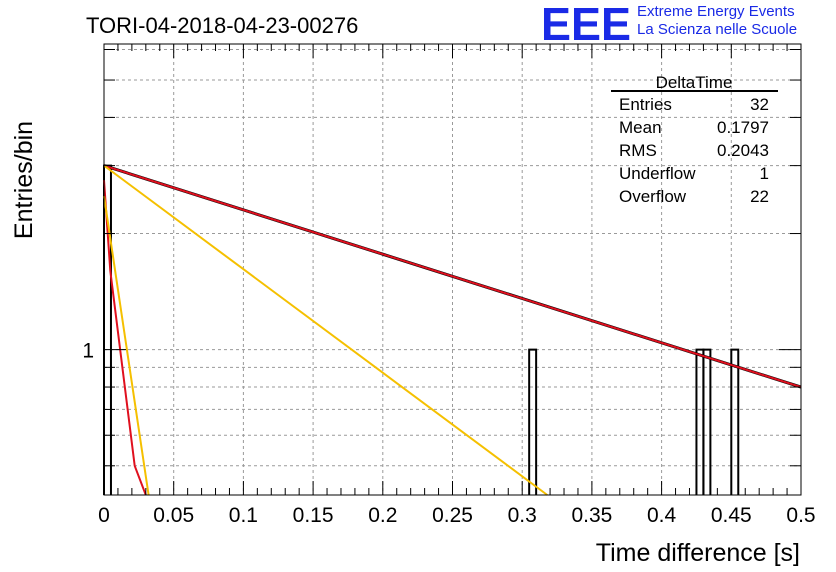  Describe the element at coordinates (222, 25) in the screenshot. I see `chart-title: TORI-04-2018-04-23-00276` at that location.